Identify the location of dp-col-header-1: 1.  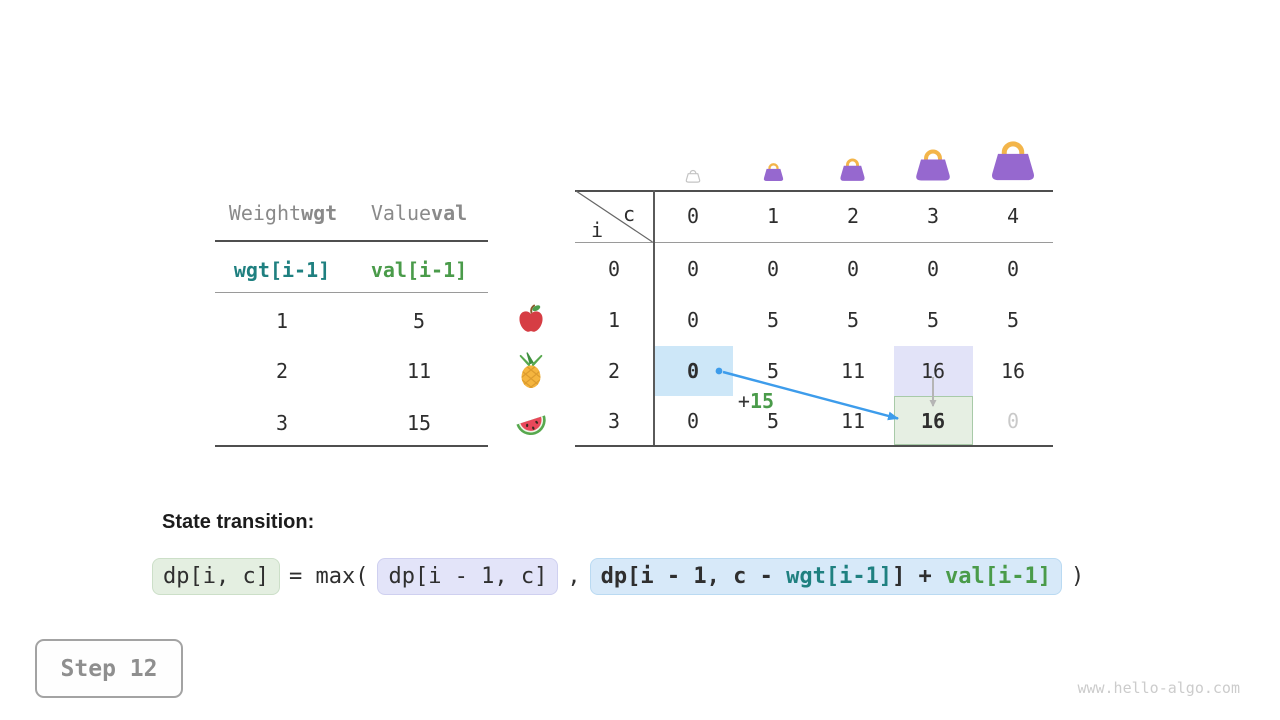
(773, 216).